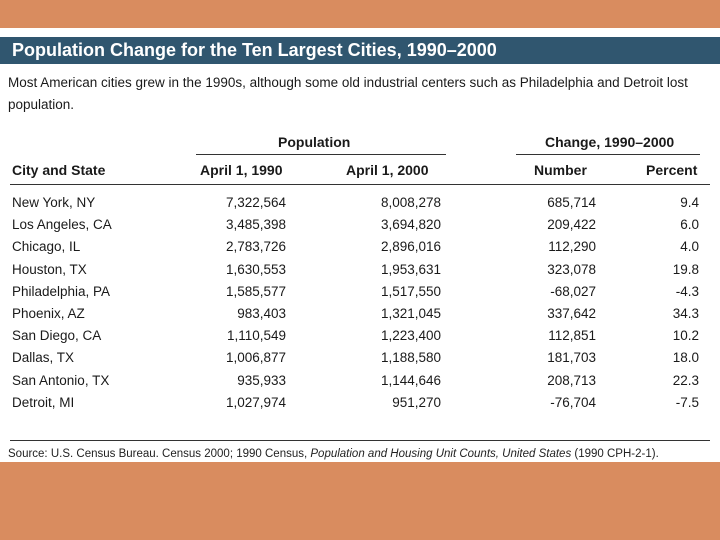 This screenshot has height=540, width=720. What do you see at coordinates (560, 170) in the screenshot?
I see `column-header-number: Number` at bounding box center [560, 170].